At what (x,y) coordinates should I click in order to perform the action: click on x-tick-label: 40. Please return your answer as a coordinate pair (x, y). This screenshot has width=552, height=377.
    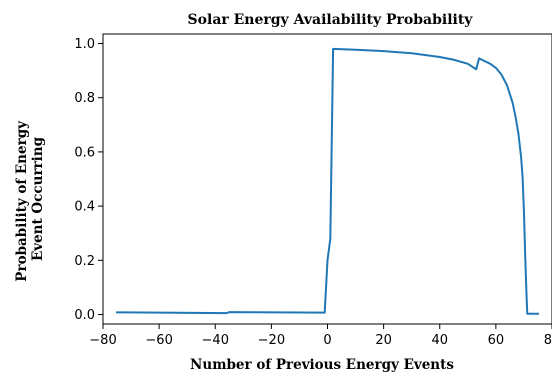
    Looking at the image, I should click on (439, 340).